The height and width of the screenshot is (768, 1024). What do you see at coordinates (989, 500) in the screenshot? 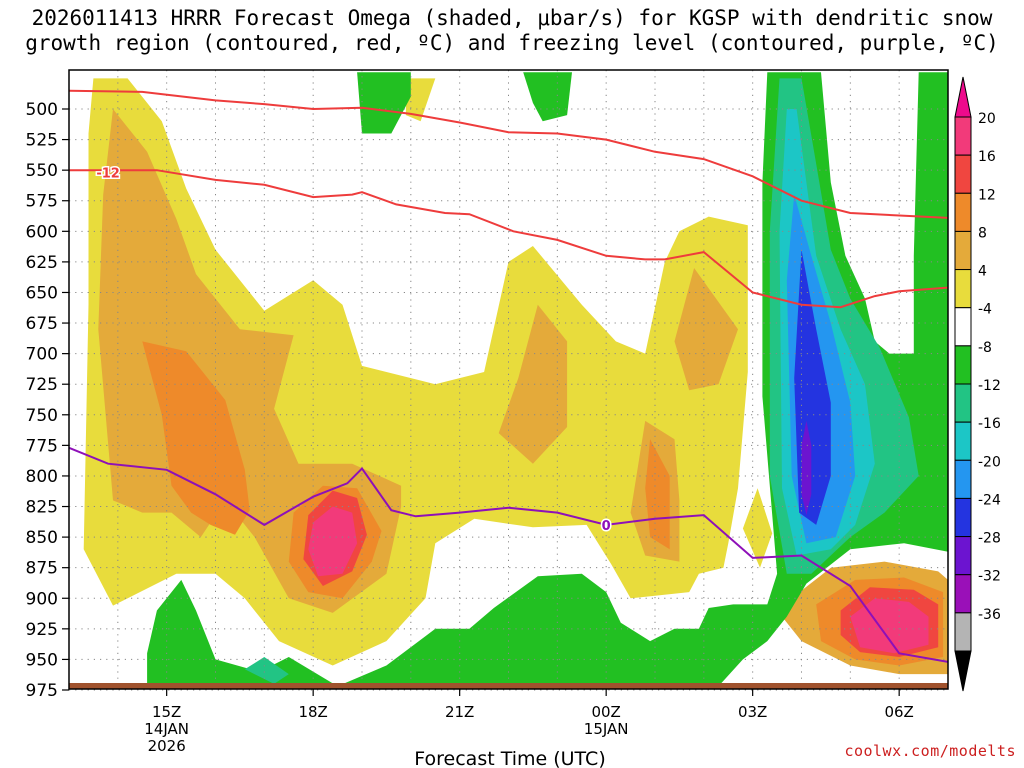
I see `colorbar-label: -24` at bounding box center [989, 500].